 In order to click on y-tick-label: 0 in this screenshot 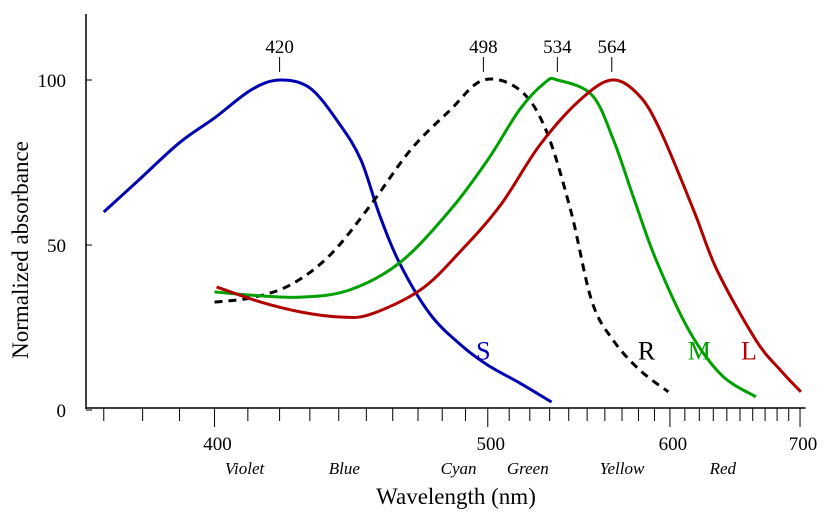, I will do `click(62, 411)`.